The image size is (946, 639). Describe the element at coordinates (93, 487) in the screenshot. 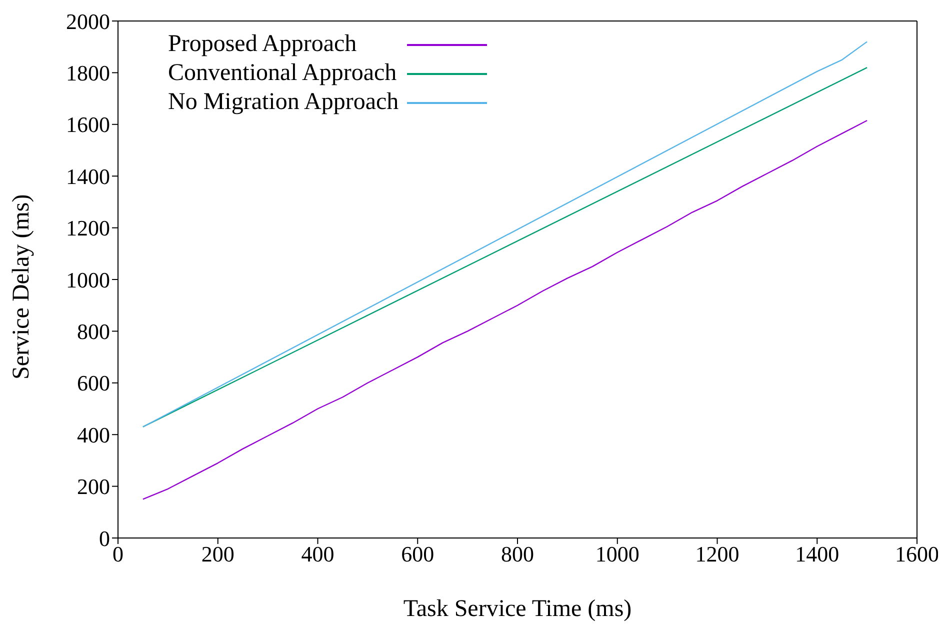

I see `y-tick-label: 200` at that location.